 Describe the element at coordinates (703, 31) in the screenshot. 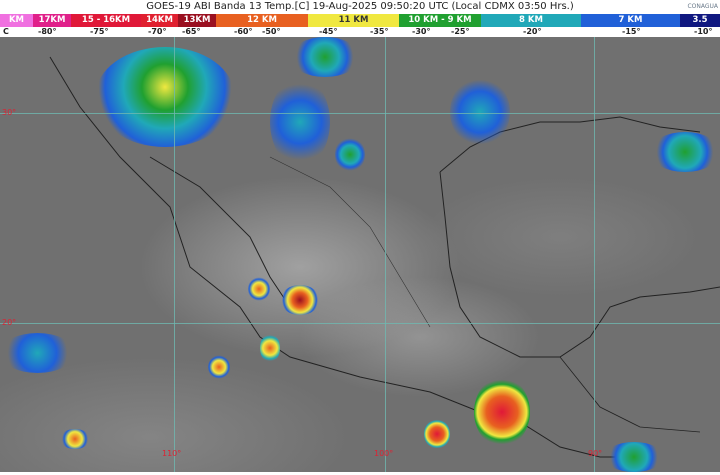

I see `temp-label: -10°` at that location.